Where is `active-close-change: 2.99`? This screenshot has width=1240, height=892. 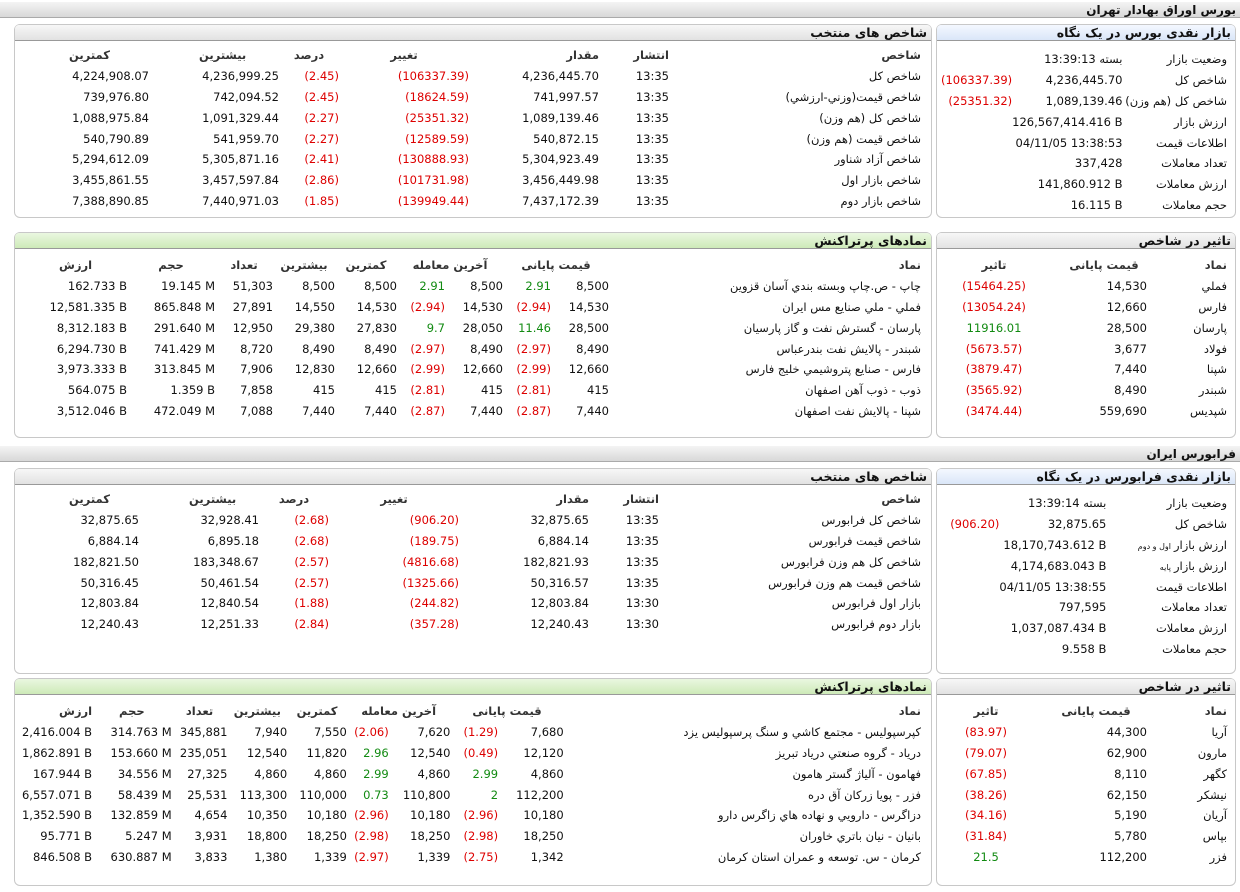
active-close-change: 2.99 is located at coordinates (485, 773).